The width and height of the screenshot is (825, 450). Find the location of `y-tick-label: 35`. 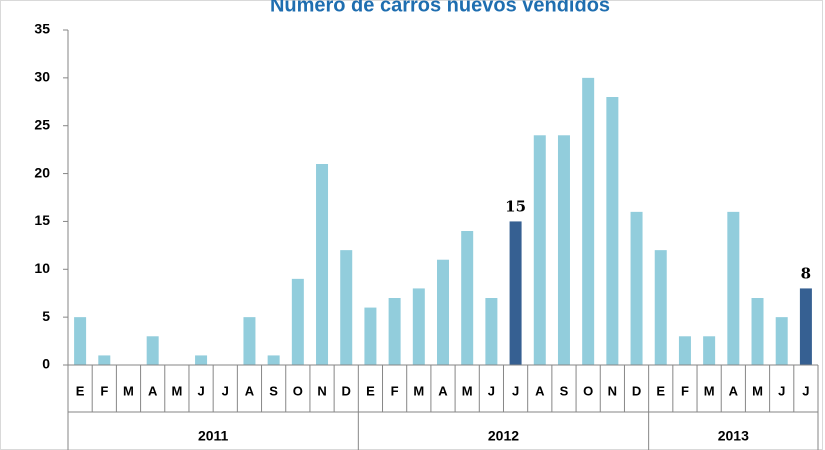

y-tick-label: 35 is located at coordinates (42, 29).